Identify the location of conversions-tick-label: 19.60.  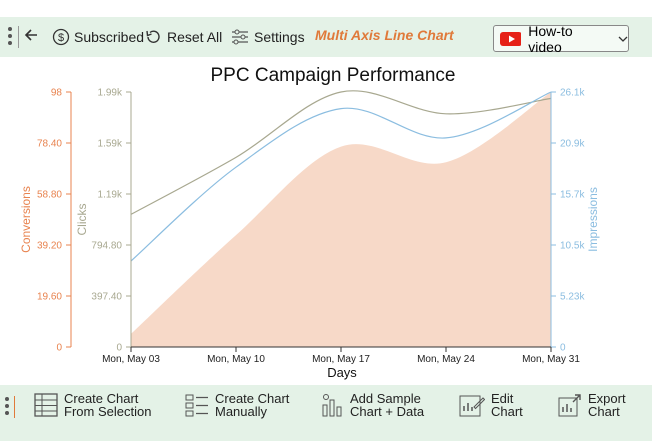
(49, 297).